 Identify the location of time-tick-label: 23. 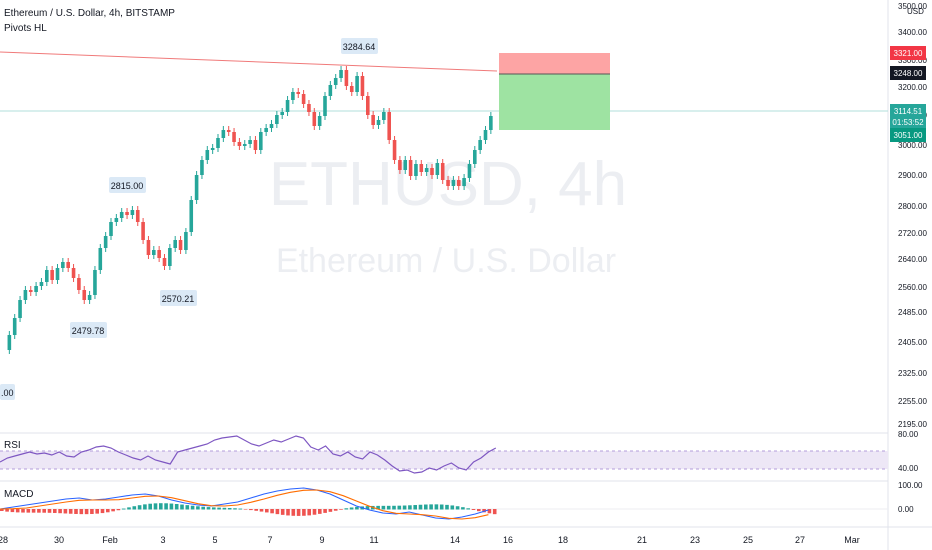
(695, 540).